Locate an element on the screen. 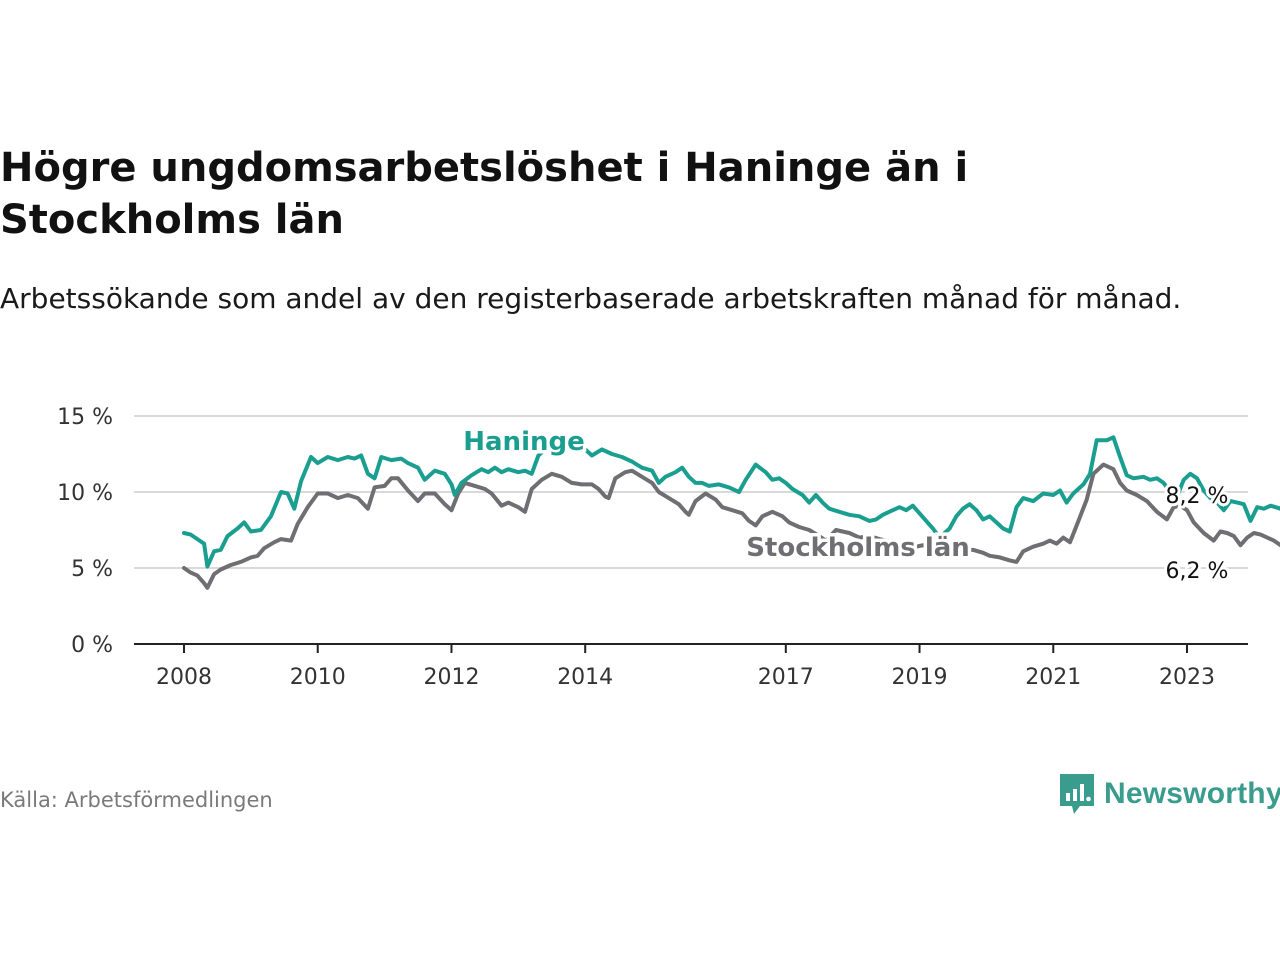  x-tick-label: 2021 is located at coordinates (1053, 677).